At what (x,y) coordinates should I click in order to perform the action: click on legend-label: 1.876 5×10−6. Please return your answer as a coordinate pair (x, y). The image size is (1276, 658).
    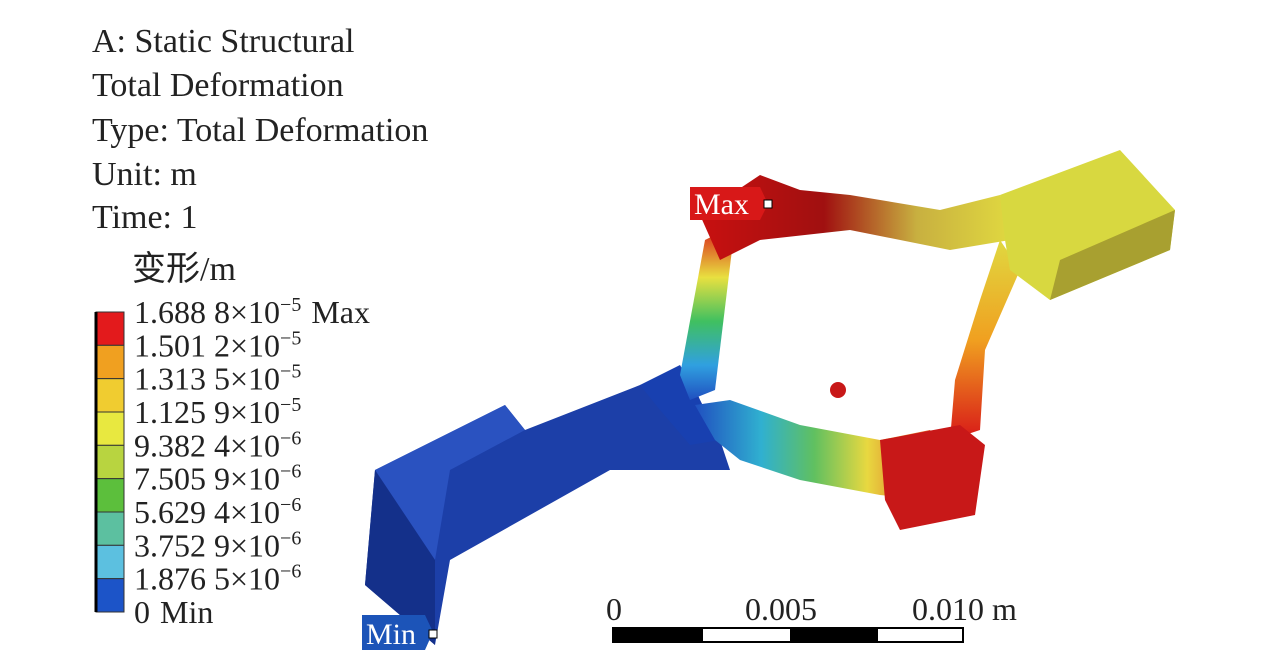
    Looking at the image, I should click on (217, 579).